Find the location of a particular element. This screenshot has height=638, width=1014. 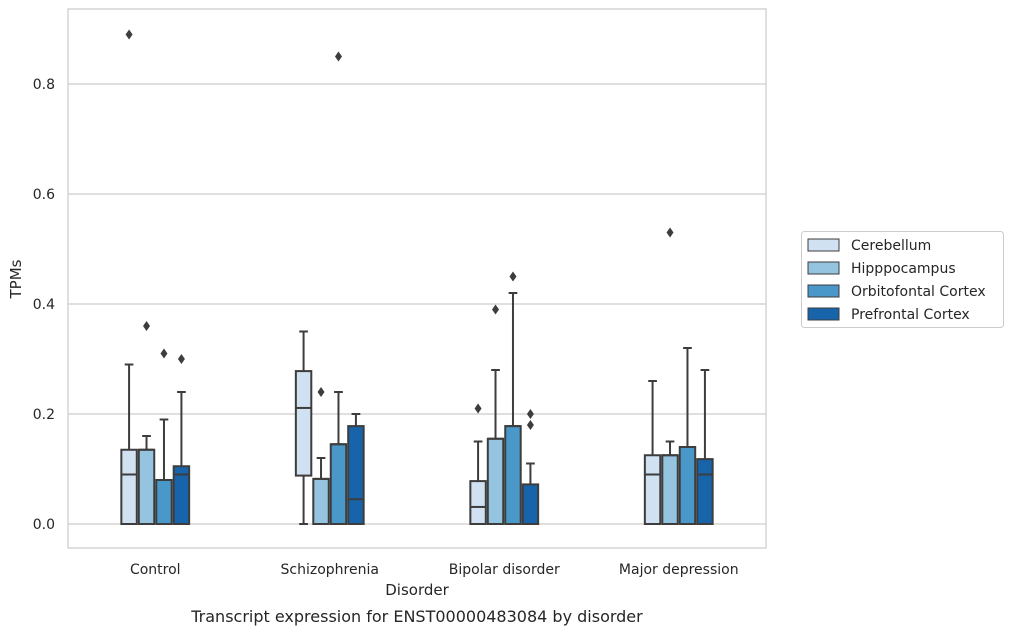

y-tick-label: 0.4 is located at coordinates (44, 305).